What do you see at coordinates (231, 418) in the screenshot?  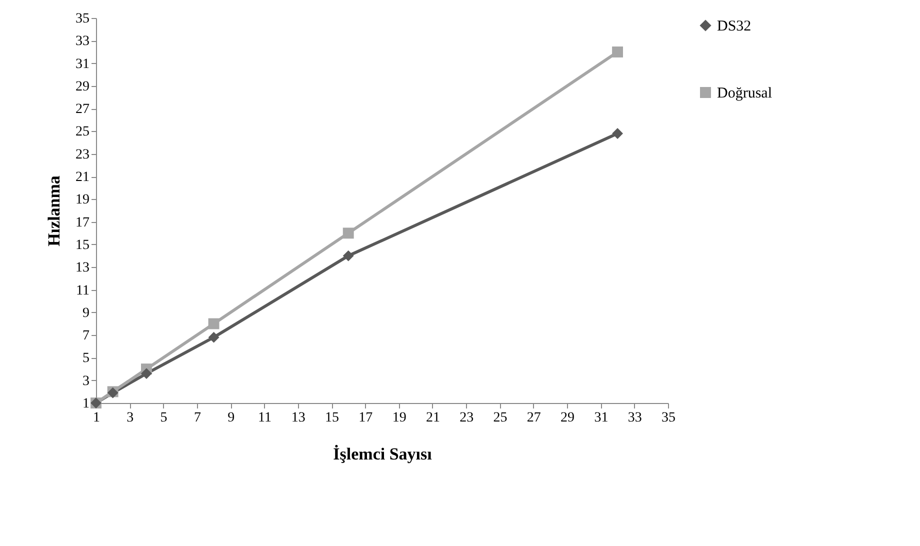 I see `x-tick-label: 9` at bounding box center [231, 418].